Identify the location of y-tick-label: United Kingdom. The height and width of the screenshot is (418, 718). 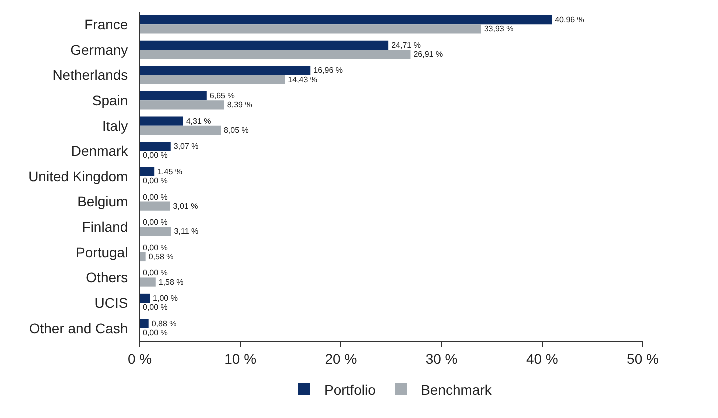
(78, 176).